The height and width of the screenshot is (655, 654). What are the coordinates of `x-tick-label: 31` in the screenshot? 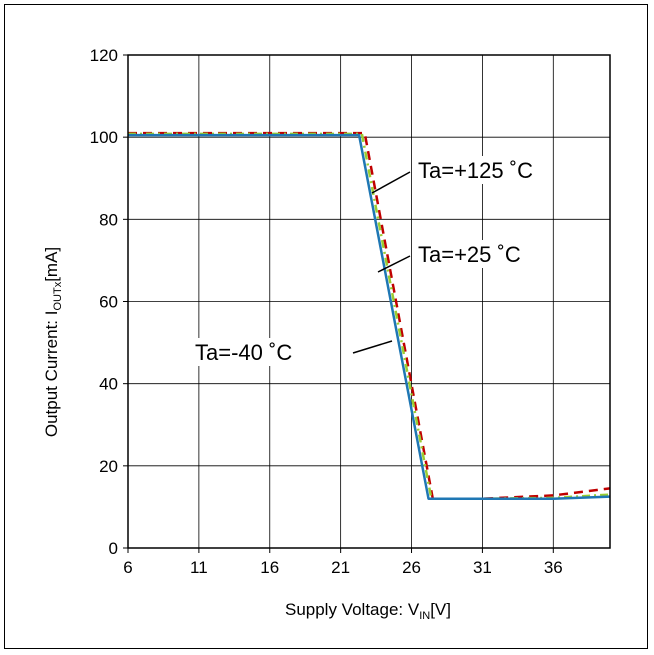 It's located at (482, 567).